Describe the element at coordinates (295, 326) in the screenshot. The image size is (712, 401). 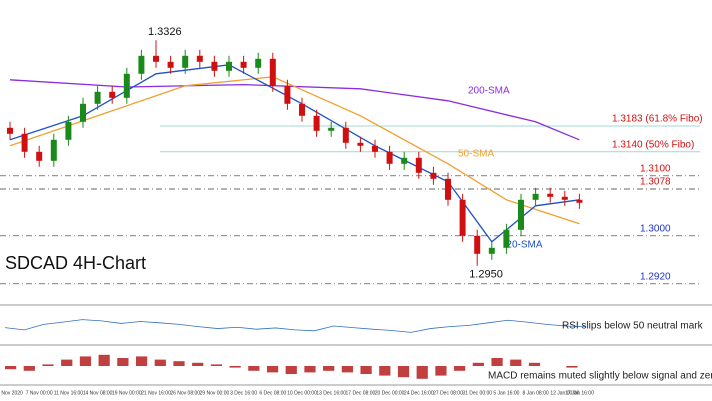
I see `rsi-line` at that location.